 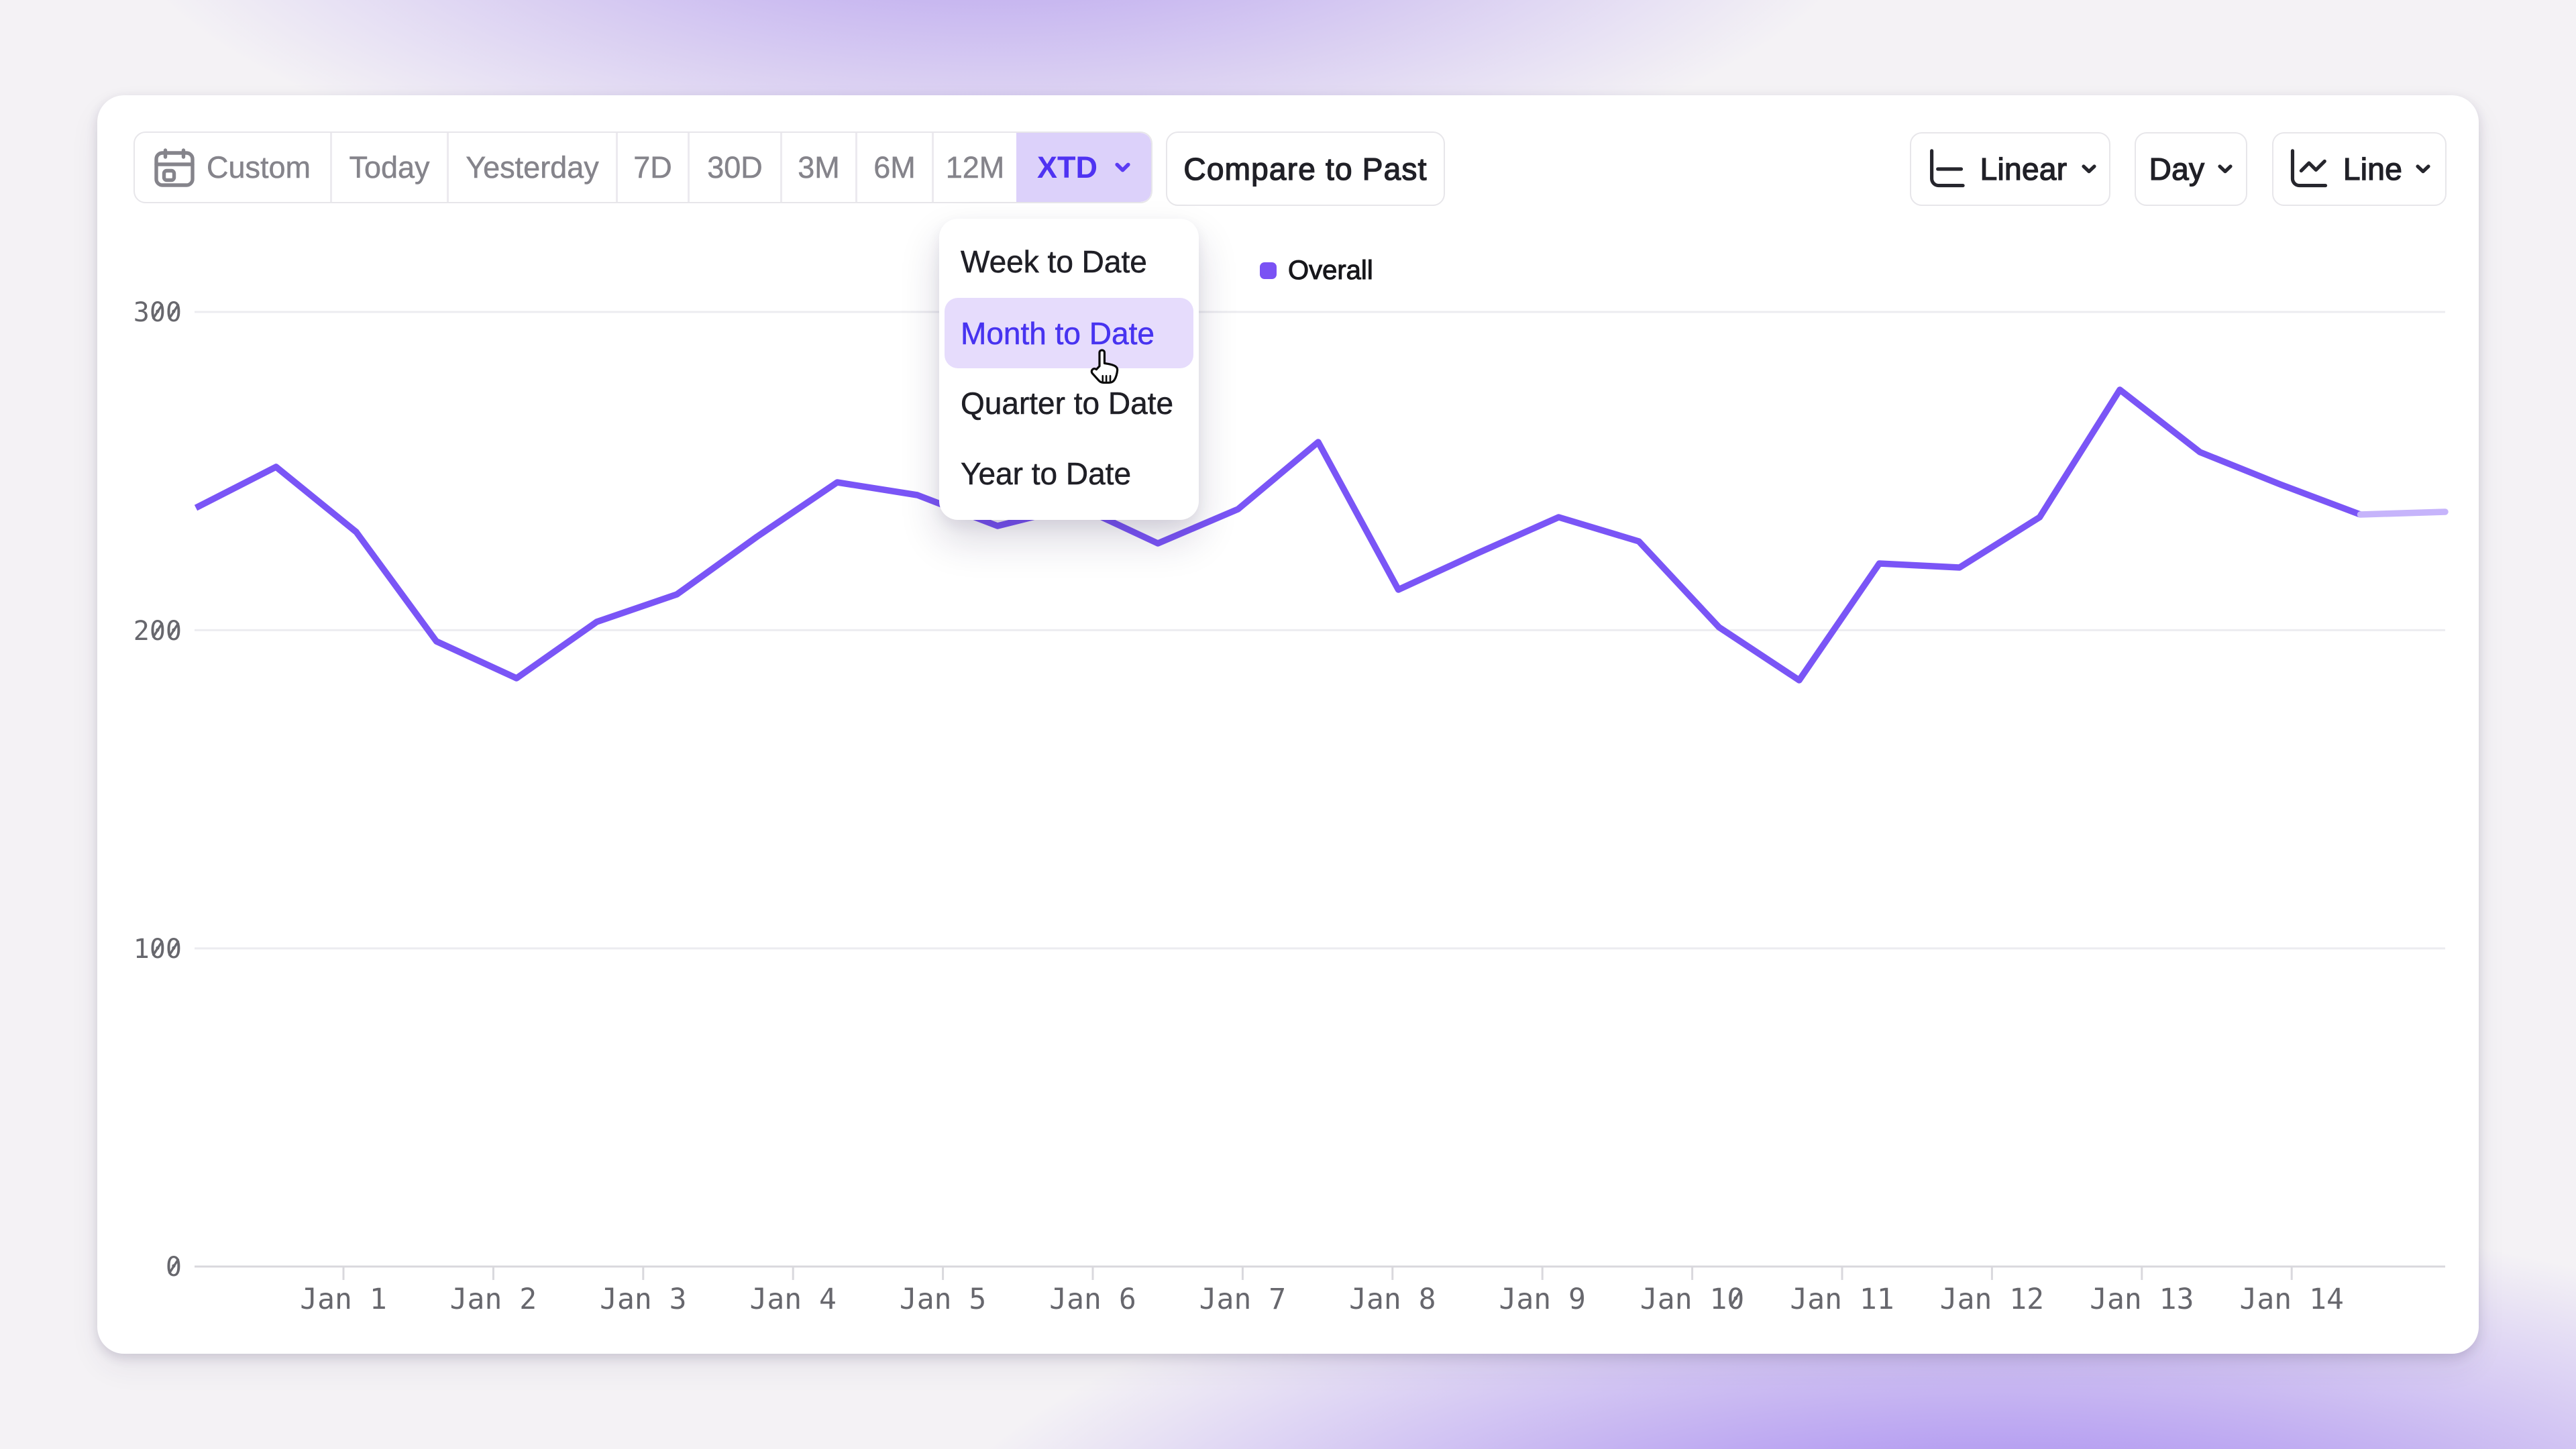 I want to click on svg-text: Jan 1, so click(x=343, y=1299).